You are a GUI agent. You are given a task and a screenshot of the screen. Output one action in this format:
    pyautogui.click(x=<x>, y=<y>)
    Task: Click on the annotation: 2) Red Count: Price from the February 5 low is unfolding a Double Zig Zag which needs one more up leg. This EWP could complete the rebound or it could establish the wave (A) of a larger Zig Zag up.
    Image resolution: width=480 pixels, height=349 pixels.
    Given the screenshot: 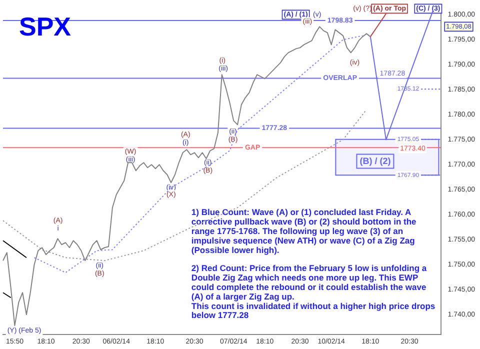 What is the action you would take?
    pyautogui.click(x=309, y=282)
    